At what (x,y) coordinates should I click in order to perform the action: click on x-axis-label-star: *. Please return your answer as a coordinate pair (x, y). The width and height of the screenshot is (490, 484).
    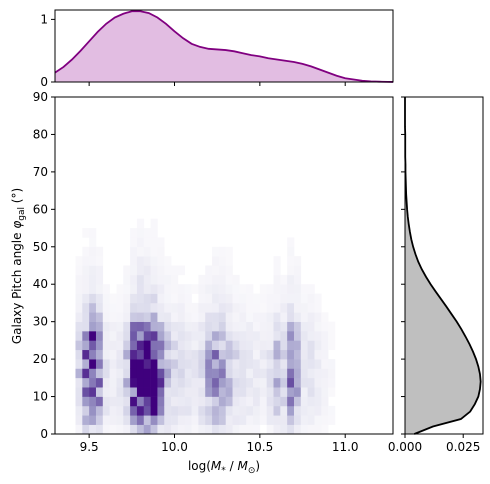
    Looking at the image, I should click on (223, 471).